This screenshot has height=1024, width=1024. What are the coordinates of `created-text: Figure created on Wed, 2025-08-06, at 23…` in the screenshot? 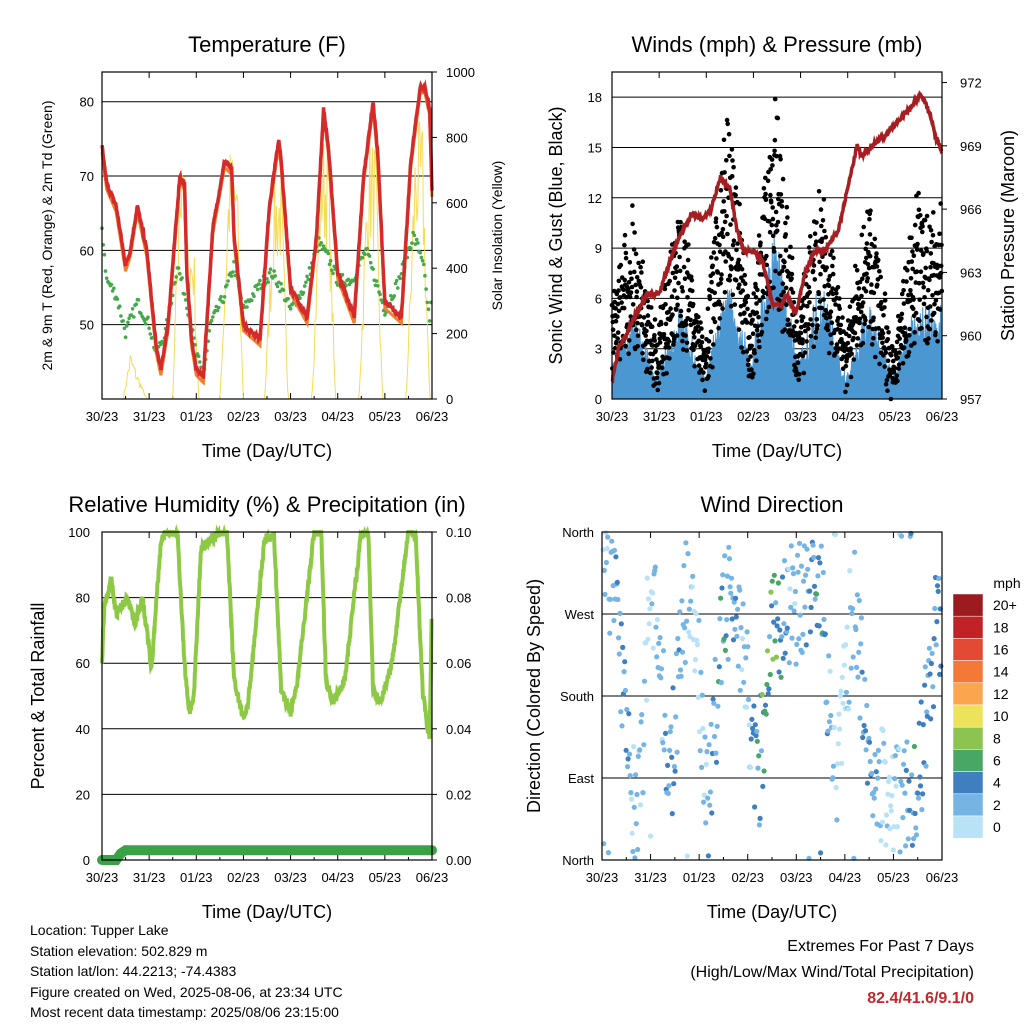 It's located at (186, 991).